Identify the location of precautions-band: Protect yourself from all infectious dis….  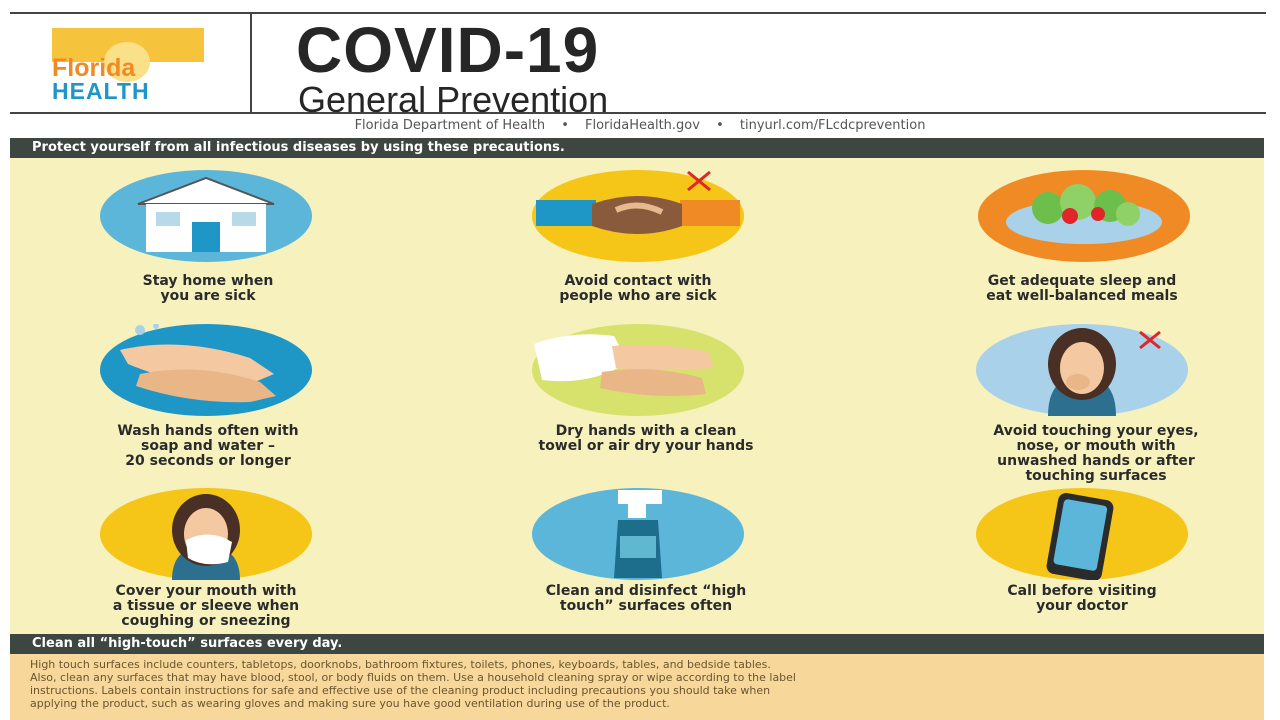
(637, 148).